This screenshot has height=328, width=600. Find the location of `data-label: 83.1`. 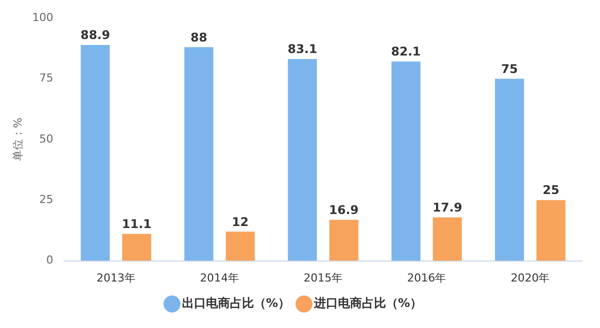

data-label: 83.1 is located at coordinates (303, 49).